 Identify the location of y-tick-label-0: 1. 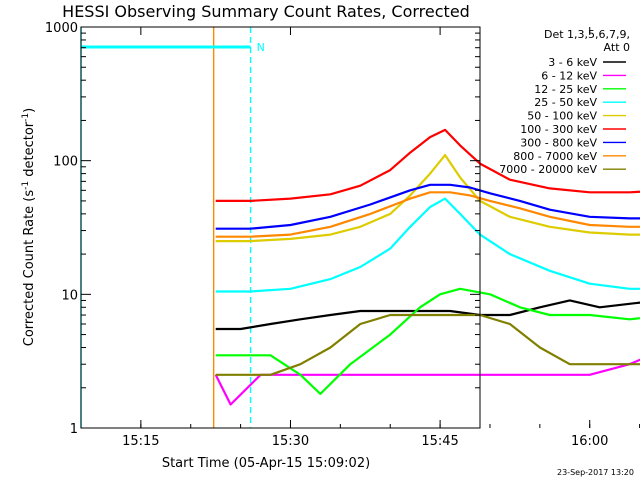
(74, 429).